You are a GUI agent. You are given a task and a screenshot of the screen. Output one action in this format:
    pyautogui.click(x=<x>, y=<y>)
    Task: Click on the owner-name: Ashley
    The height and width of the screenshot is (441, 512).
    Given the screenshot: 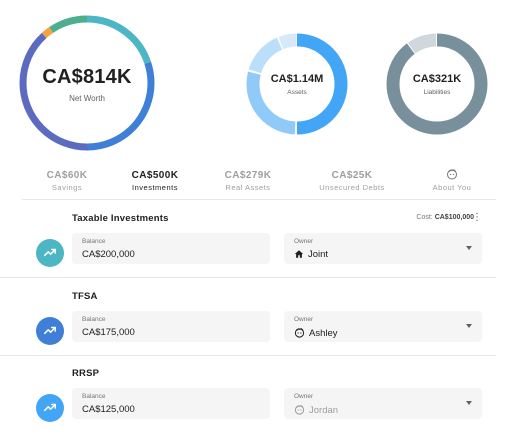 What is the action you would take?
    pyautogui.click(x=323, y=333)
    